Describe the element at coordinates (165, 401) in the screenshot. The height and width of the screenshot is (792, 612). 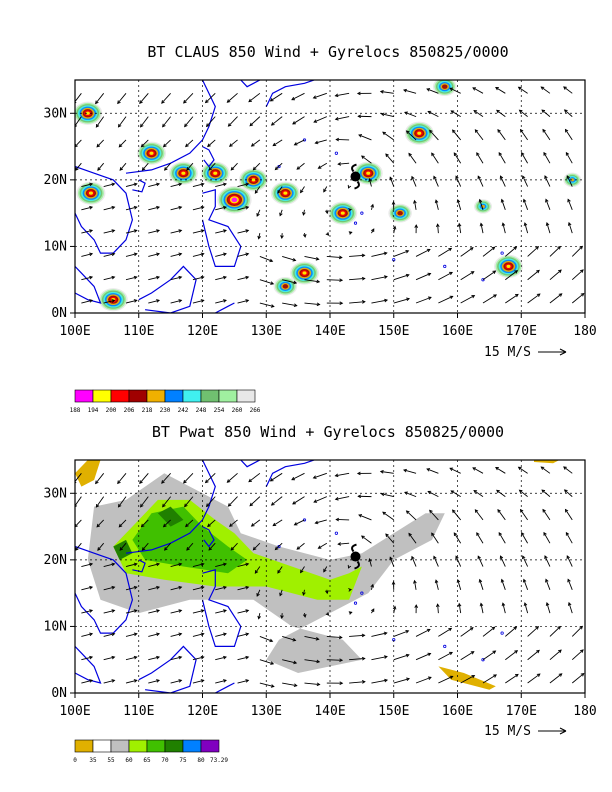
I see `colorbar-claus: 188 194 200 206 218 230 242 248 254 260 266` at that location.